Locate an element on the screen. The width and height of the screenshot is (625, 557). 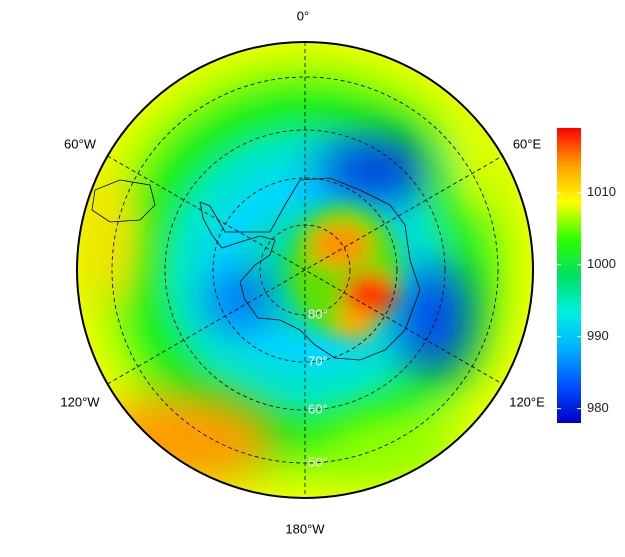
latitude-label: 50° is located at coordinates (318, 461).